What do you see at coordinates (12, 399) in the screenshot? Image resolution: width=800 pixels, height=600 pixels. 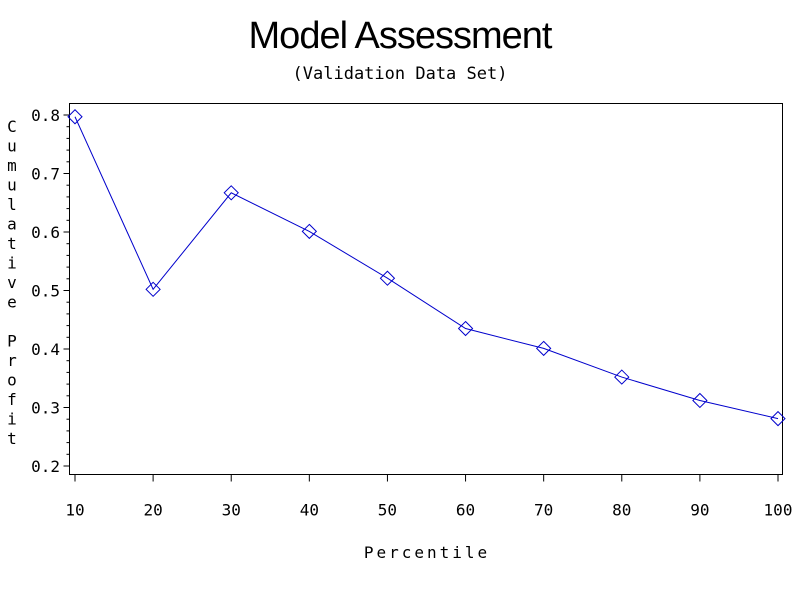 I see `y-axis-label-char: f` at bounding box center [12, 399].